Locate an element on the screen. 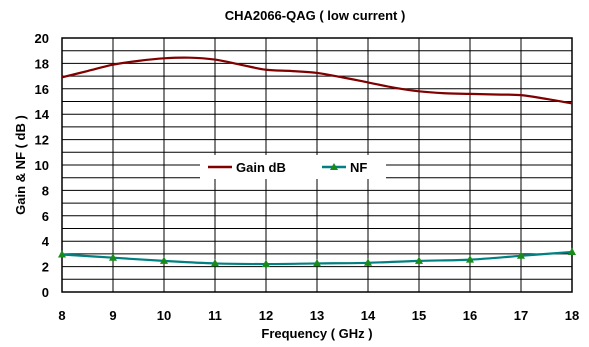 This screenshot has width=589, height=347. legend: Gain dB NF is located at coordinates (293, 167).